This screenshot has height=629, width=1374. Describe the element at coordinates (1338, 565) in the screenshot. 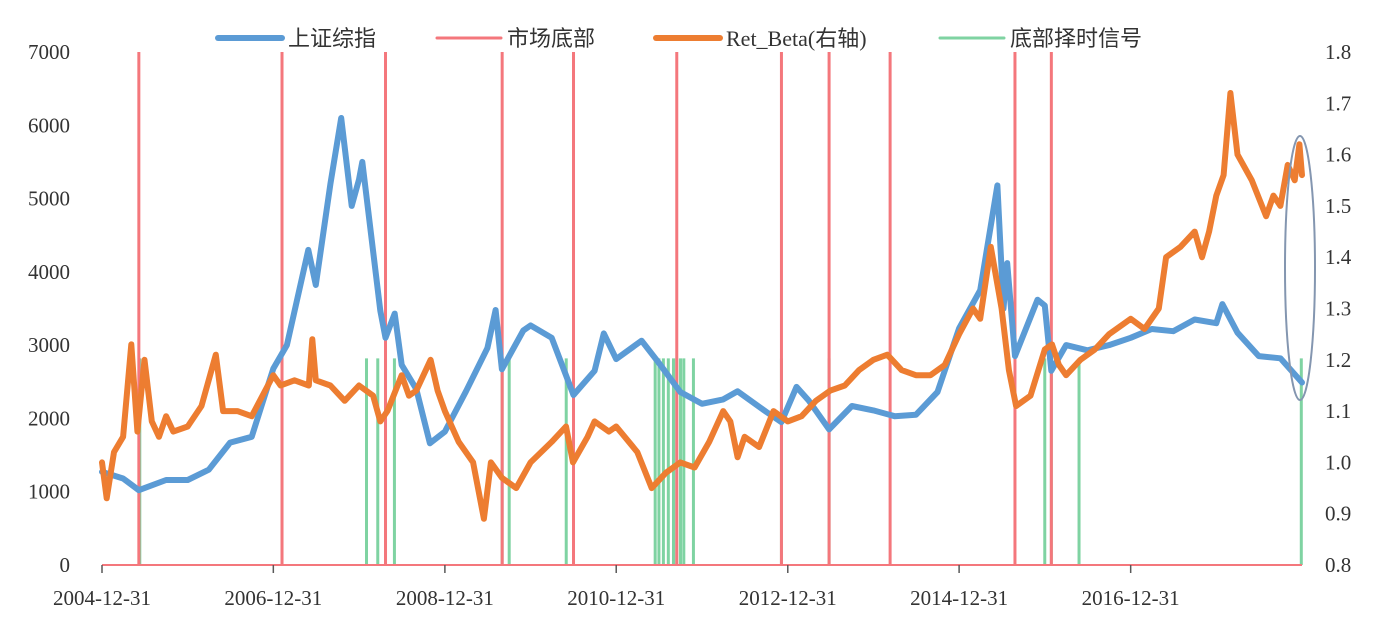

I see `y-right-tick-label: 0.8` at that location.